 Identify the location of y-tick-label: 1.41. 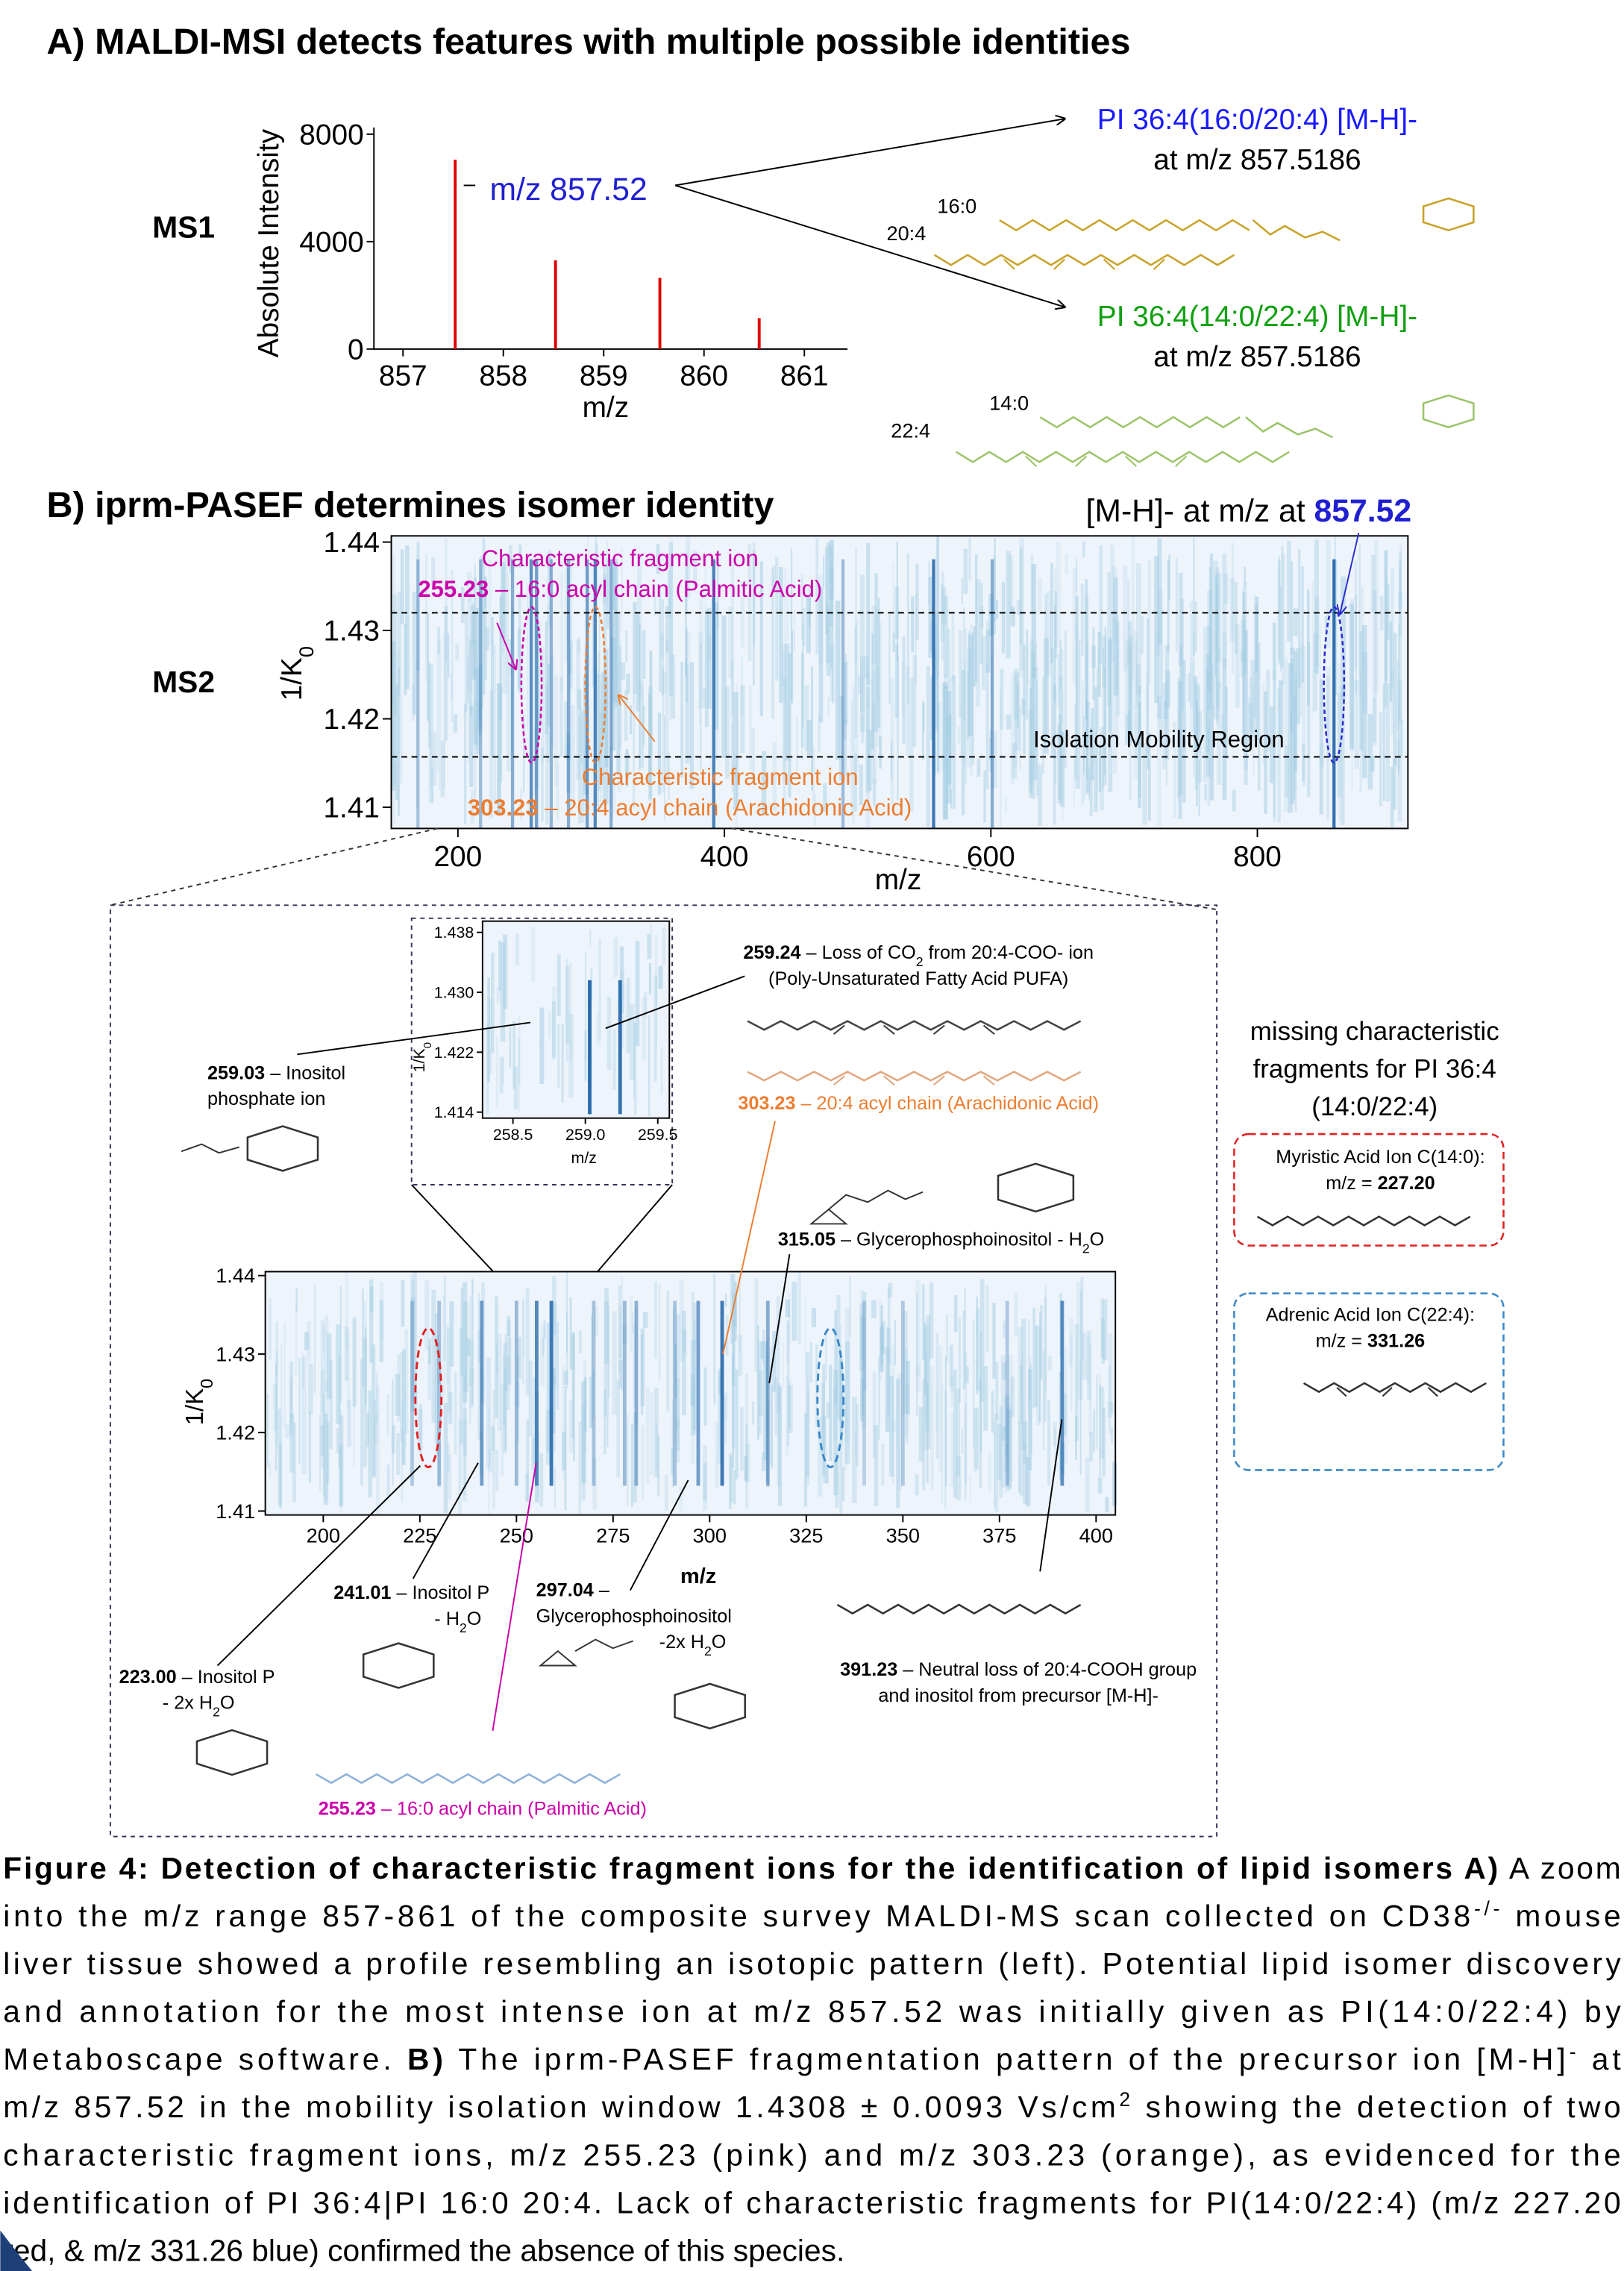
(351, 808).